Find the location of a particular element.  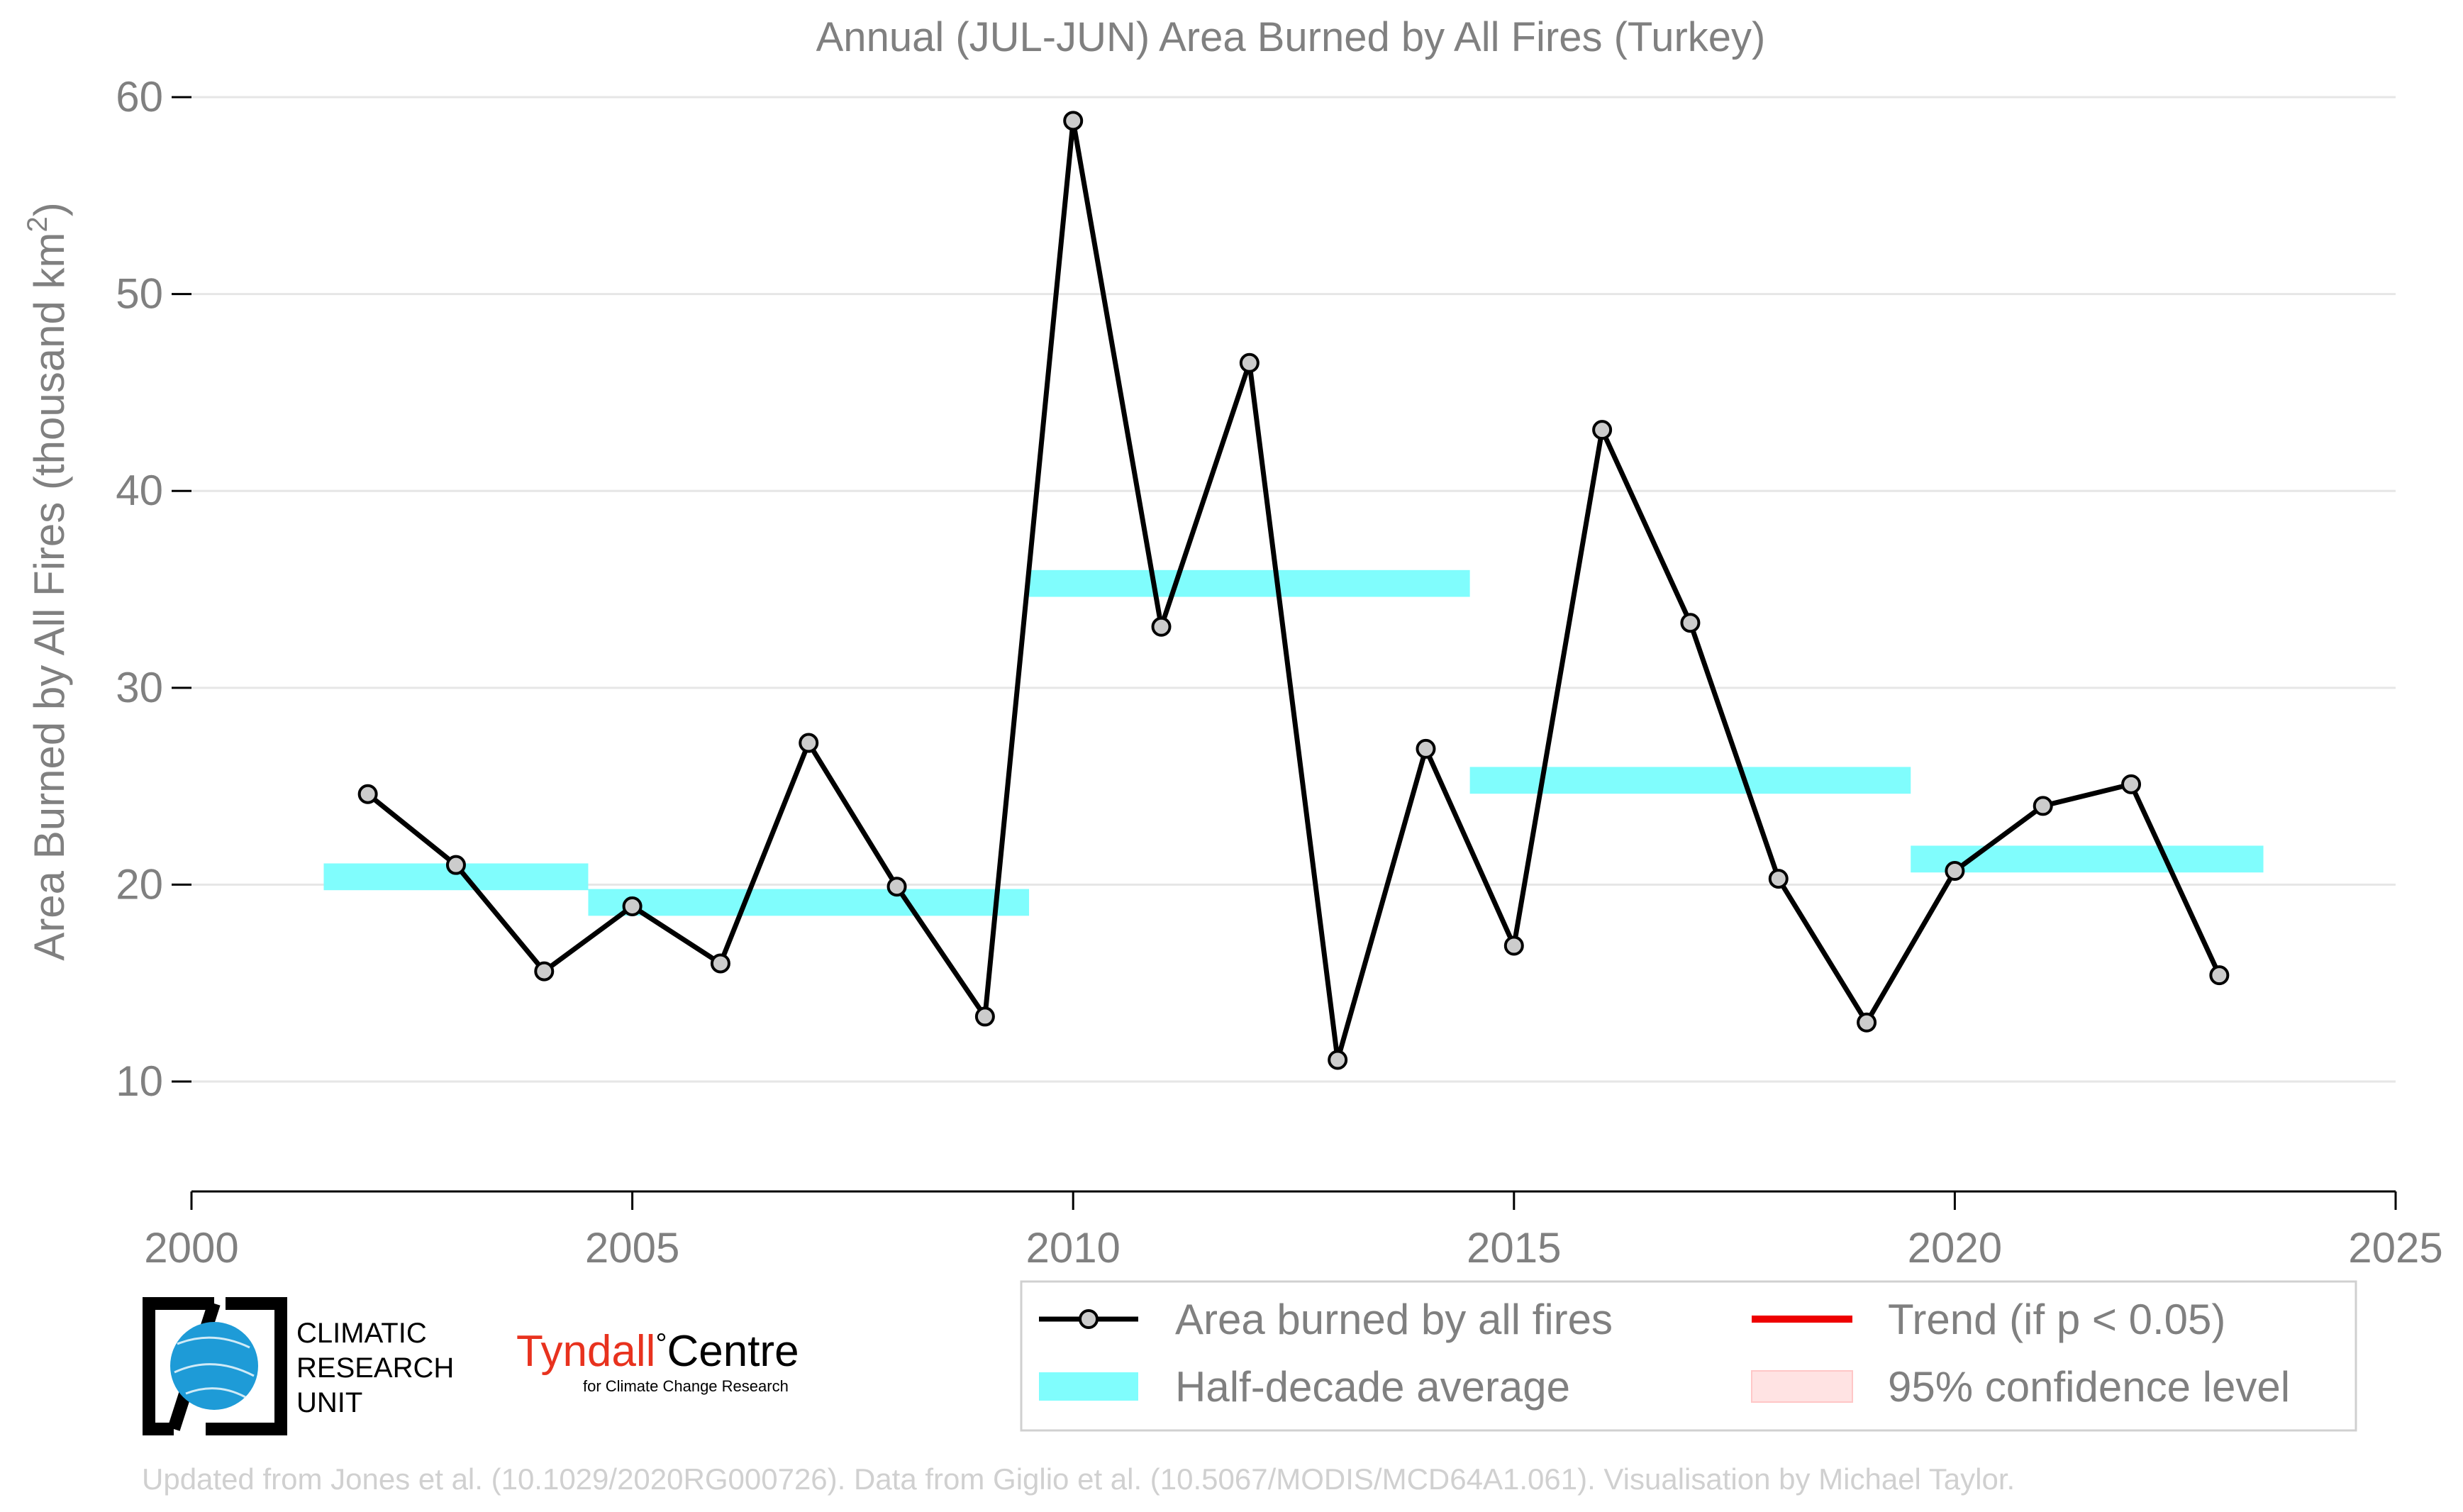

y-tick-label-40: 40 is located at coordinates (139, 491).